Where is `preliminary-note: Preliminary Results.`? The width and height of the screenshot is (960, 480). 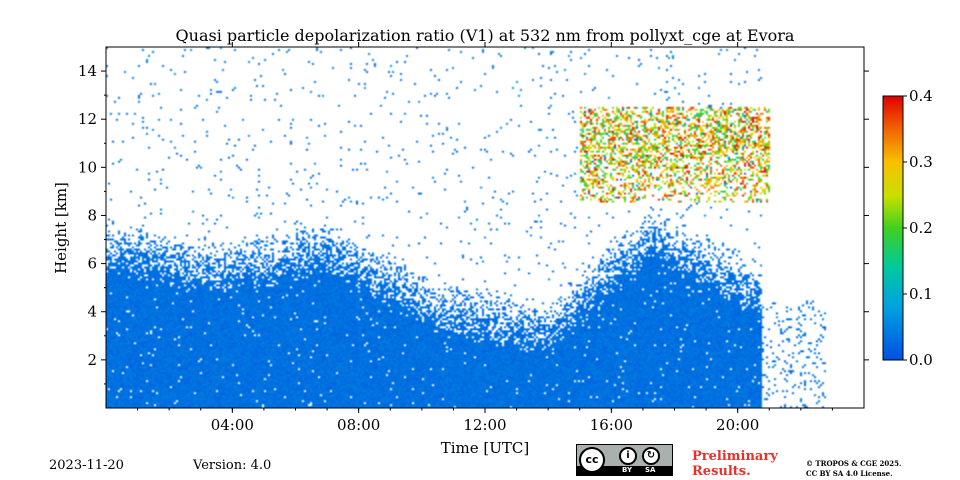
preliminary-note: Preliminary Results. is located at coordinates (735, 464).